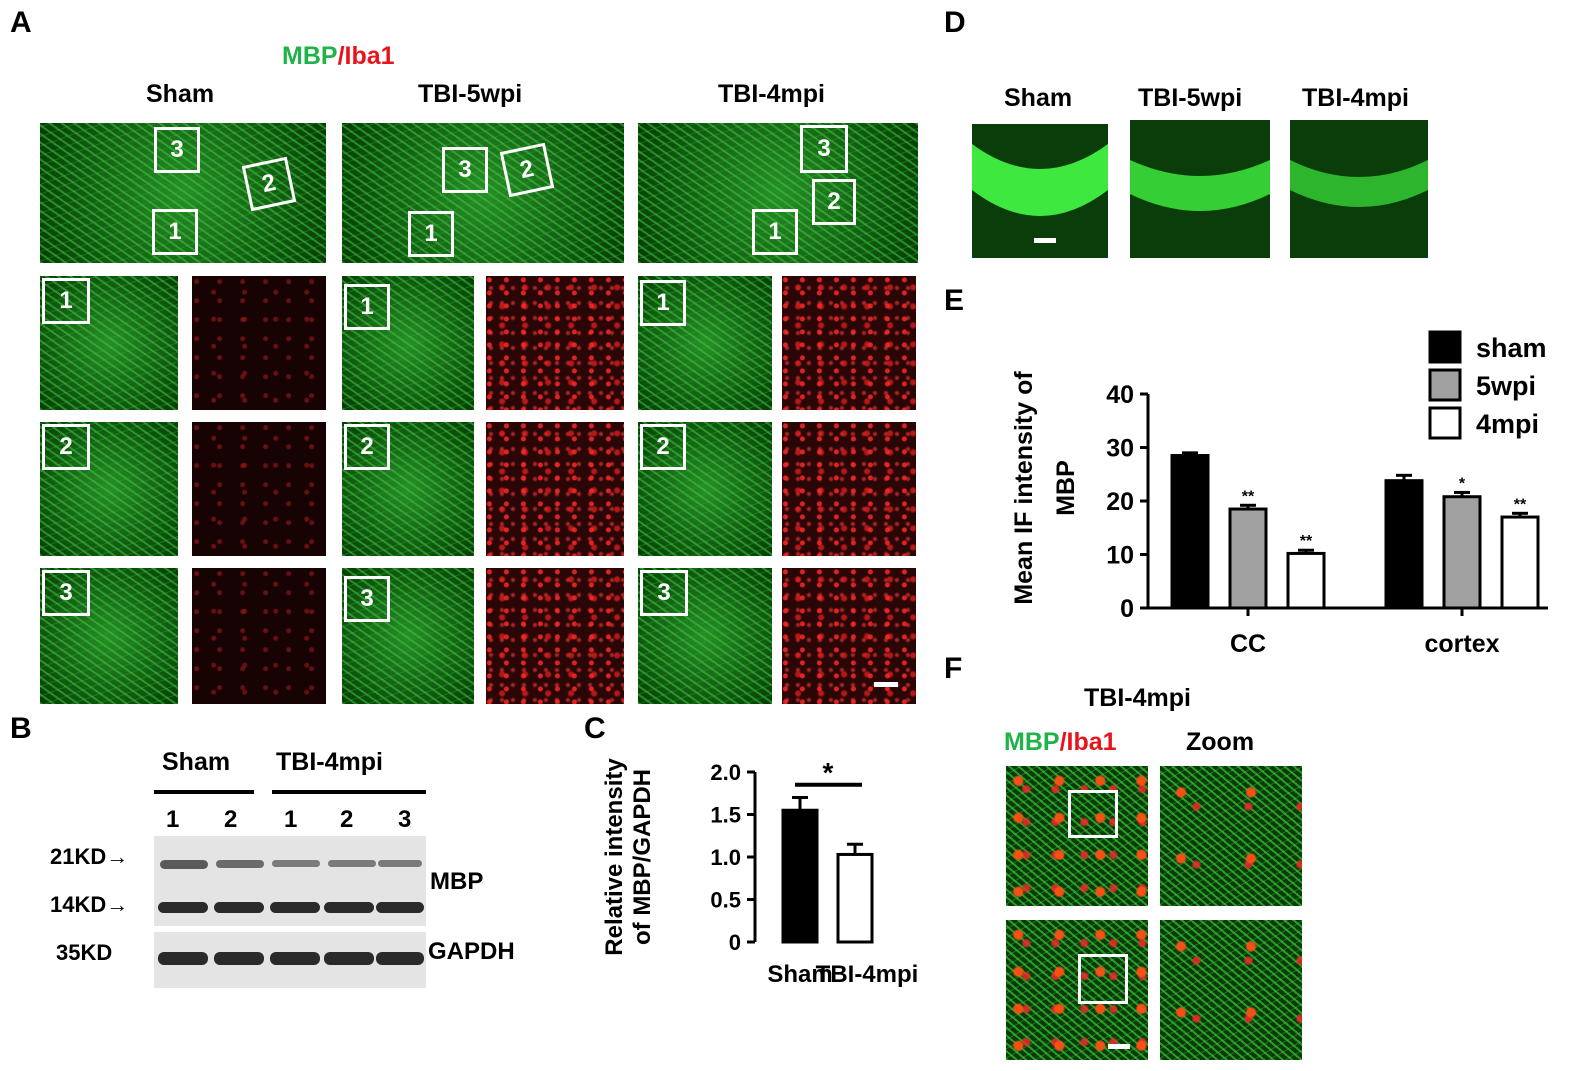 This screenshot has height=1071, width=1571. What do you see at coordinates (867, 974) in the screenshot?
I see `x-tick-label: TBI-4mpi` at bounding box center [867, 974].